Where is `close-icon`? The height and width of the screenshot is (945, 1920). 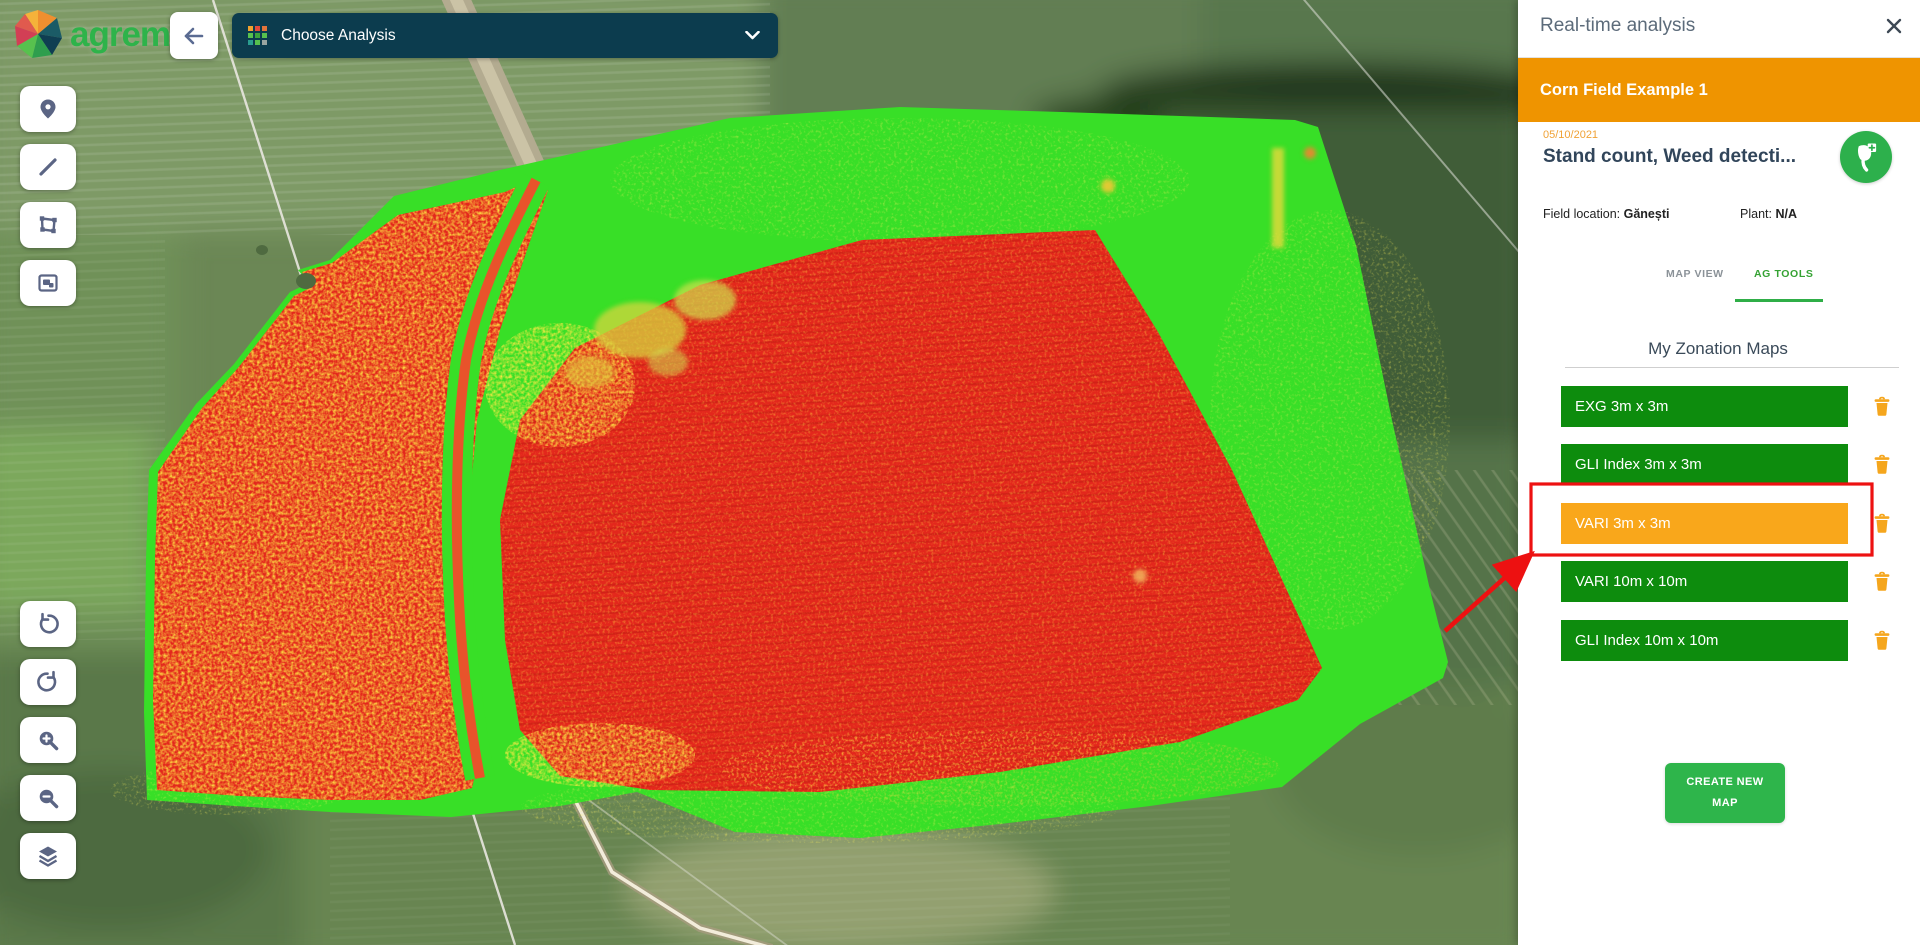 close-icon is located at coordinates (1894, 26).